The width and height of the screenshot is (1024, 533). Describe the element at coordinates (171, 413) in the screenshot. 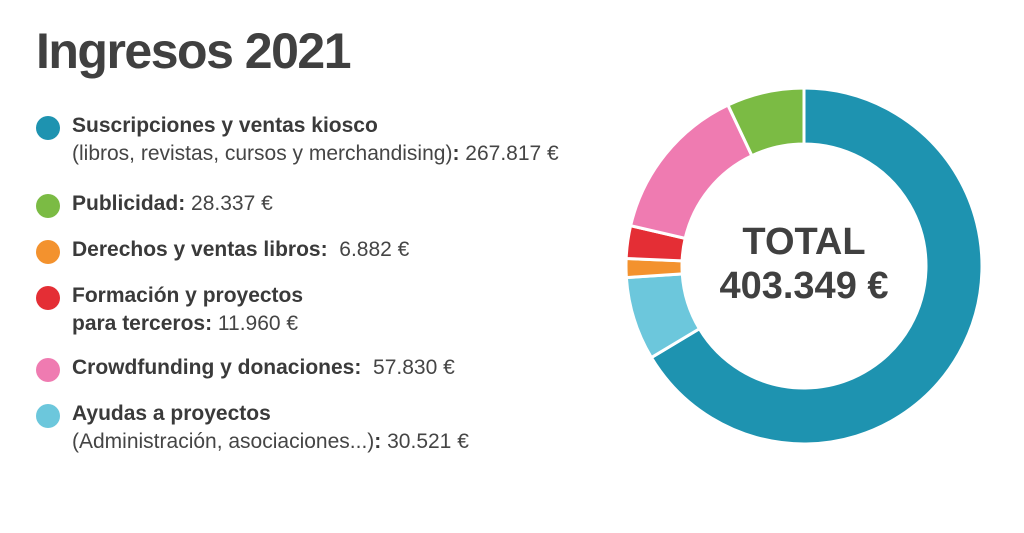

I see `legend-label: Ayudas a proyectos` at that location.